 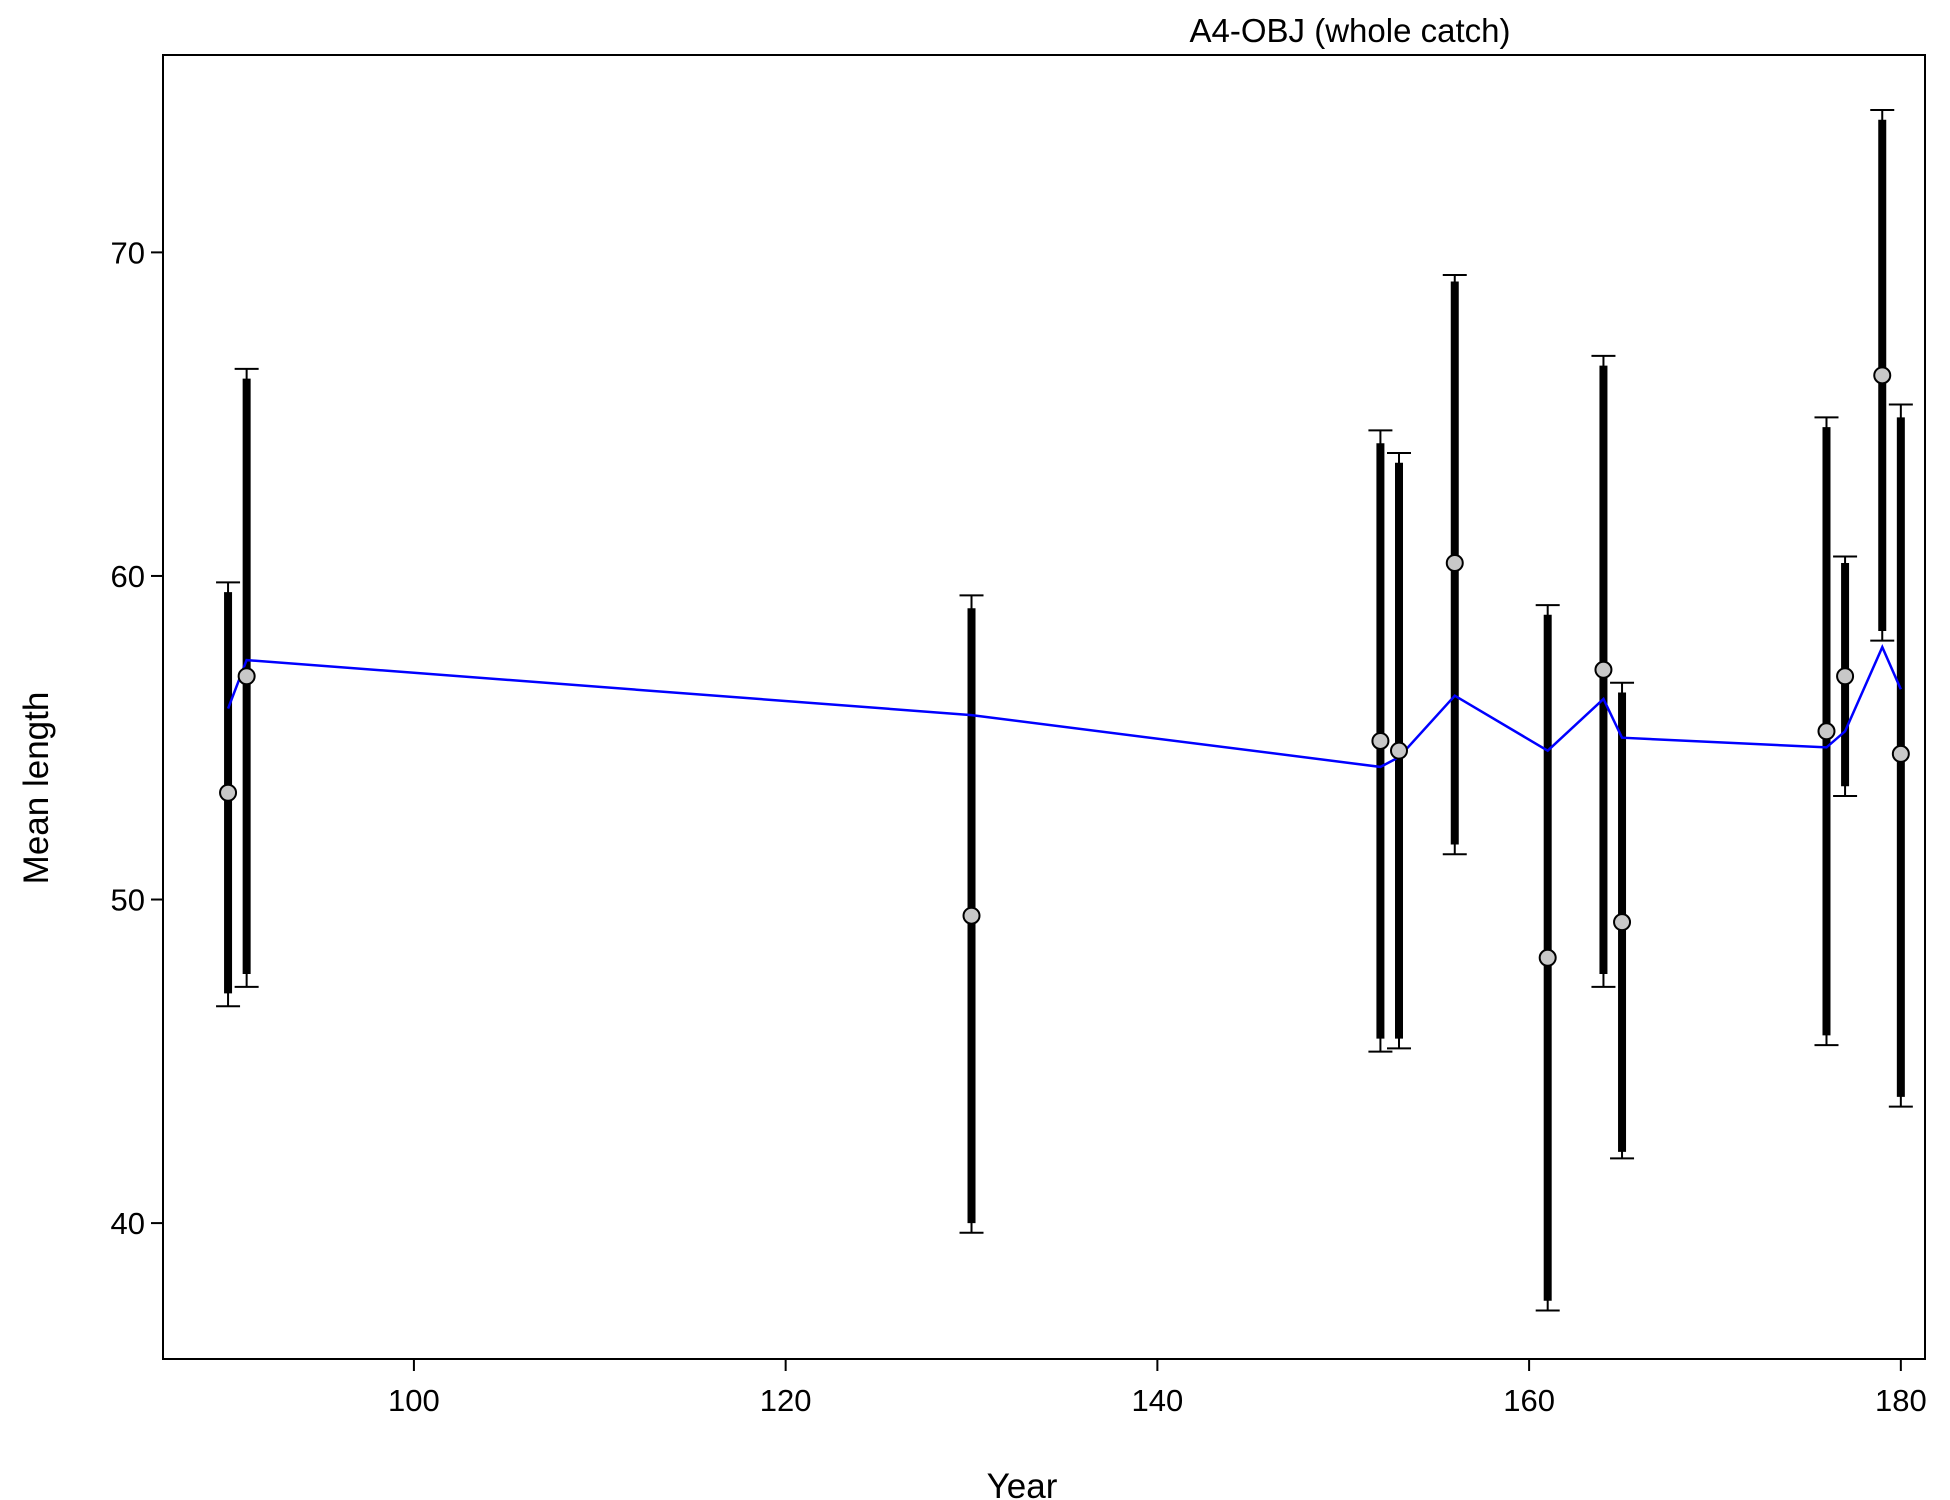 I want to click on x-tick-label: 140, so click(x=1158, y=1400).